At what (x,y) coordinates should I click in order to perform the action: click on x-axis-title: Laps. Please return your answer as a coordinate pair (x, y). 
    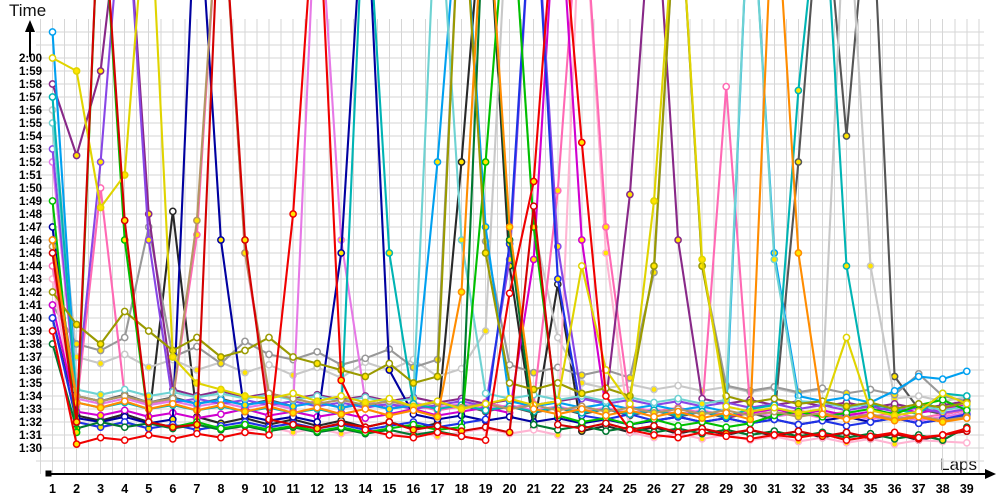
    Looking at the image, I should click on (958, 464).